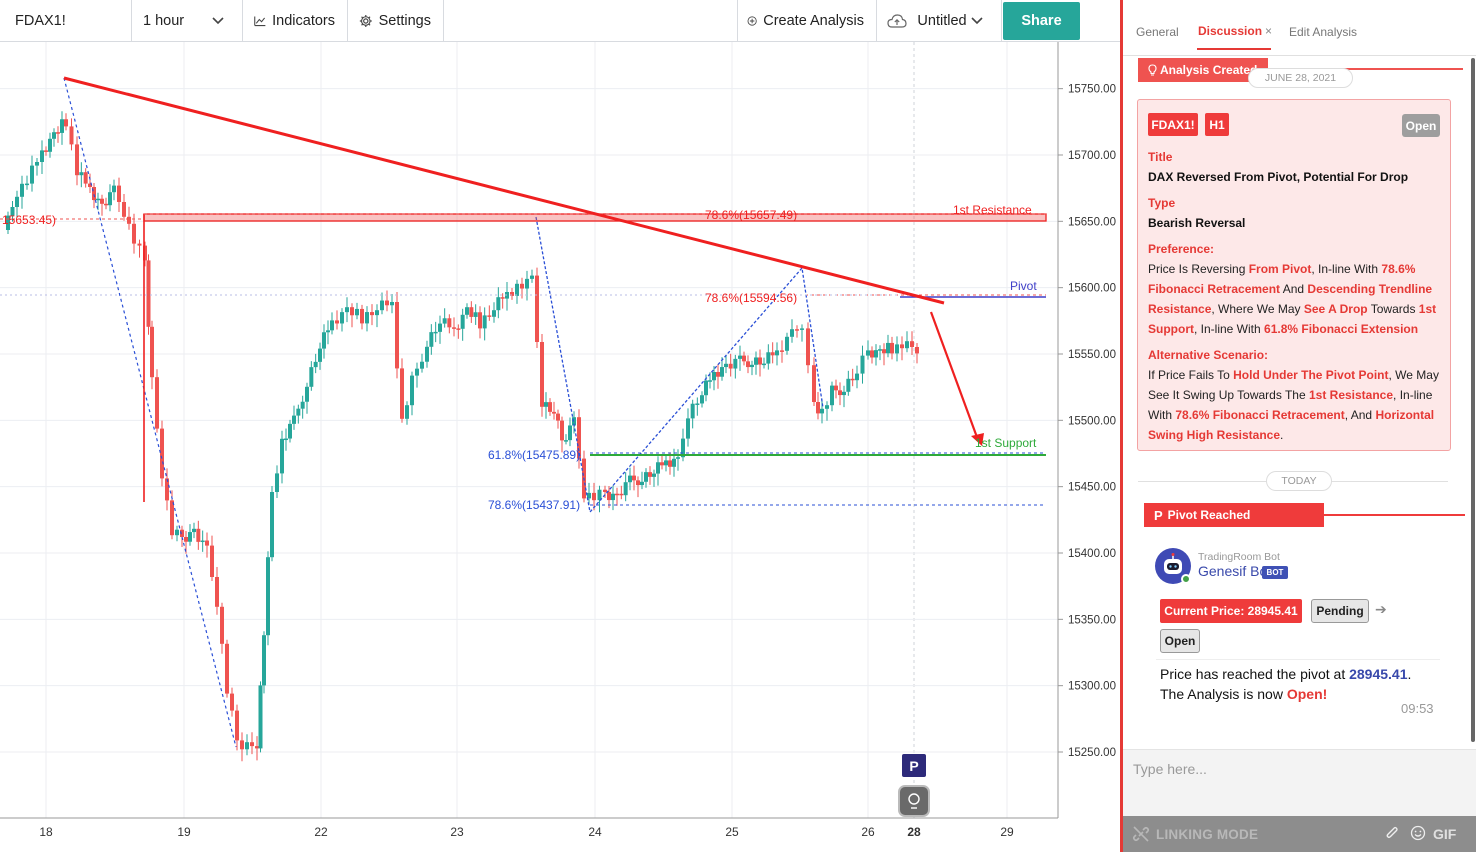 This screenshot has width=1476, height=852. What do you see at coordinates (1299, 481) in the screenshot?
I see `today-separator: TODAY` at bounding box center [1299, 481].